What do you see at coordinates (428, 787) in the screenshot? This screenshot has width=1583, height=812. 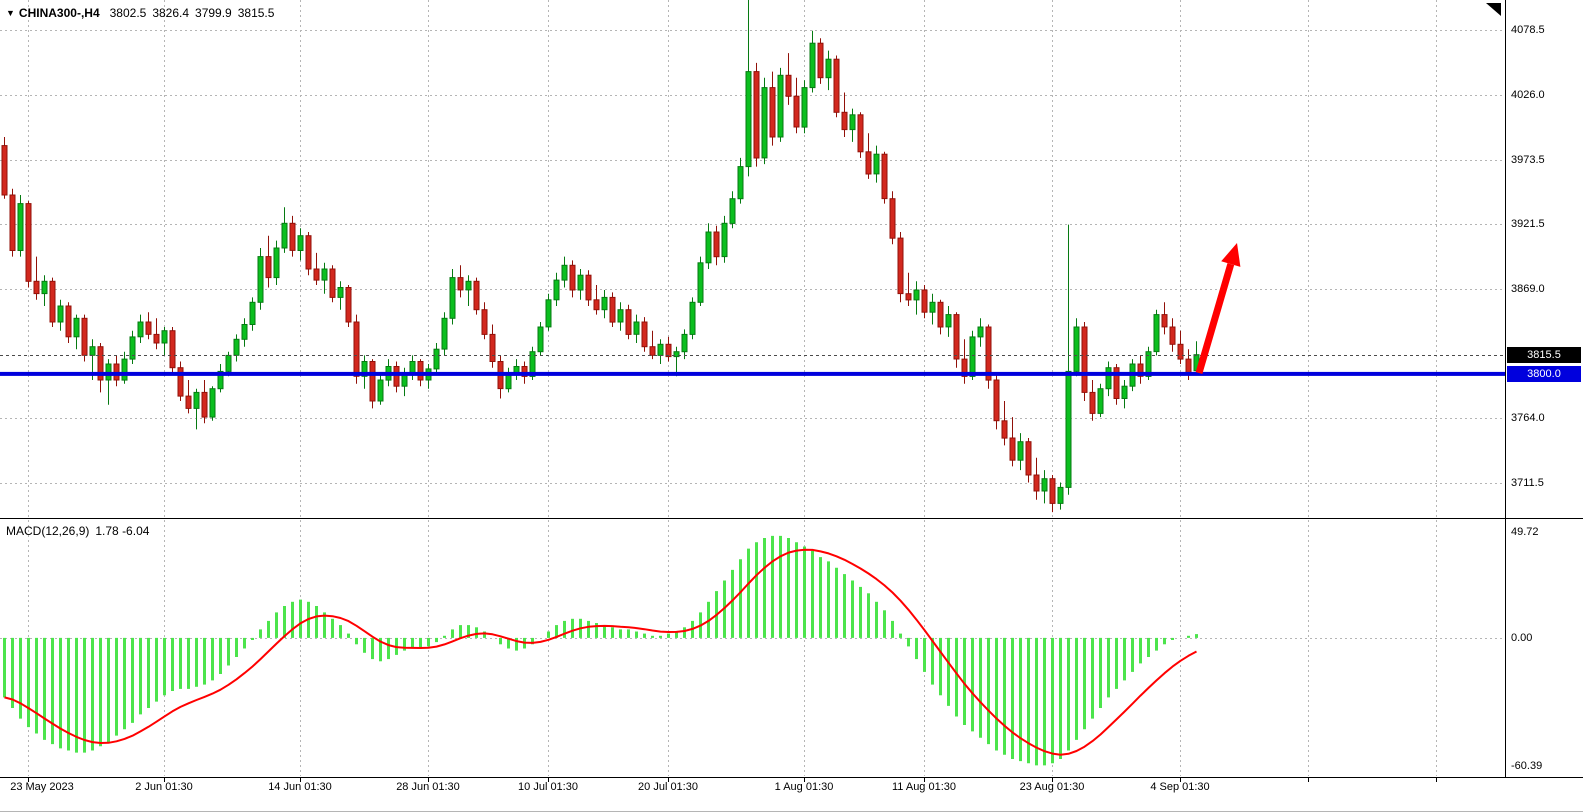 I see `time-axis-label: 28 Jun 01:30` at bounding box center [428, 787].